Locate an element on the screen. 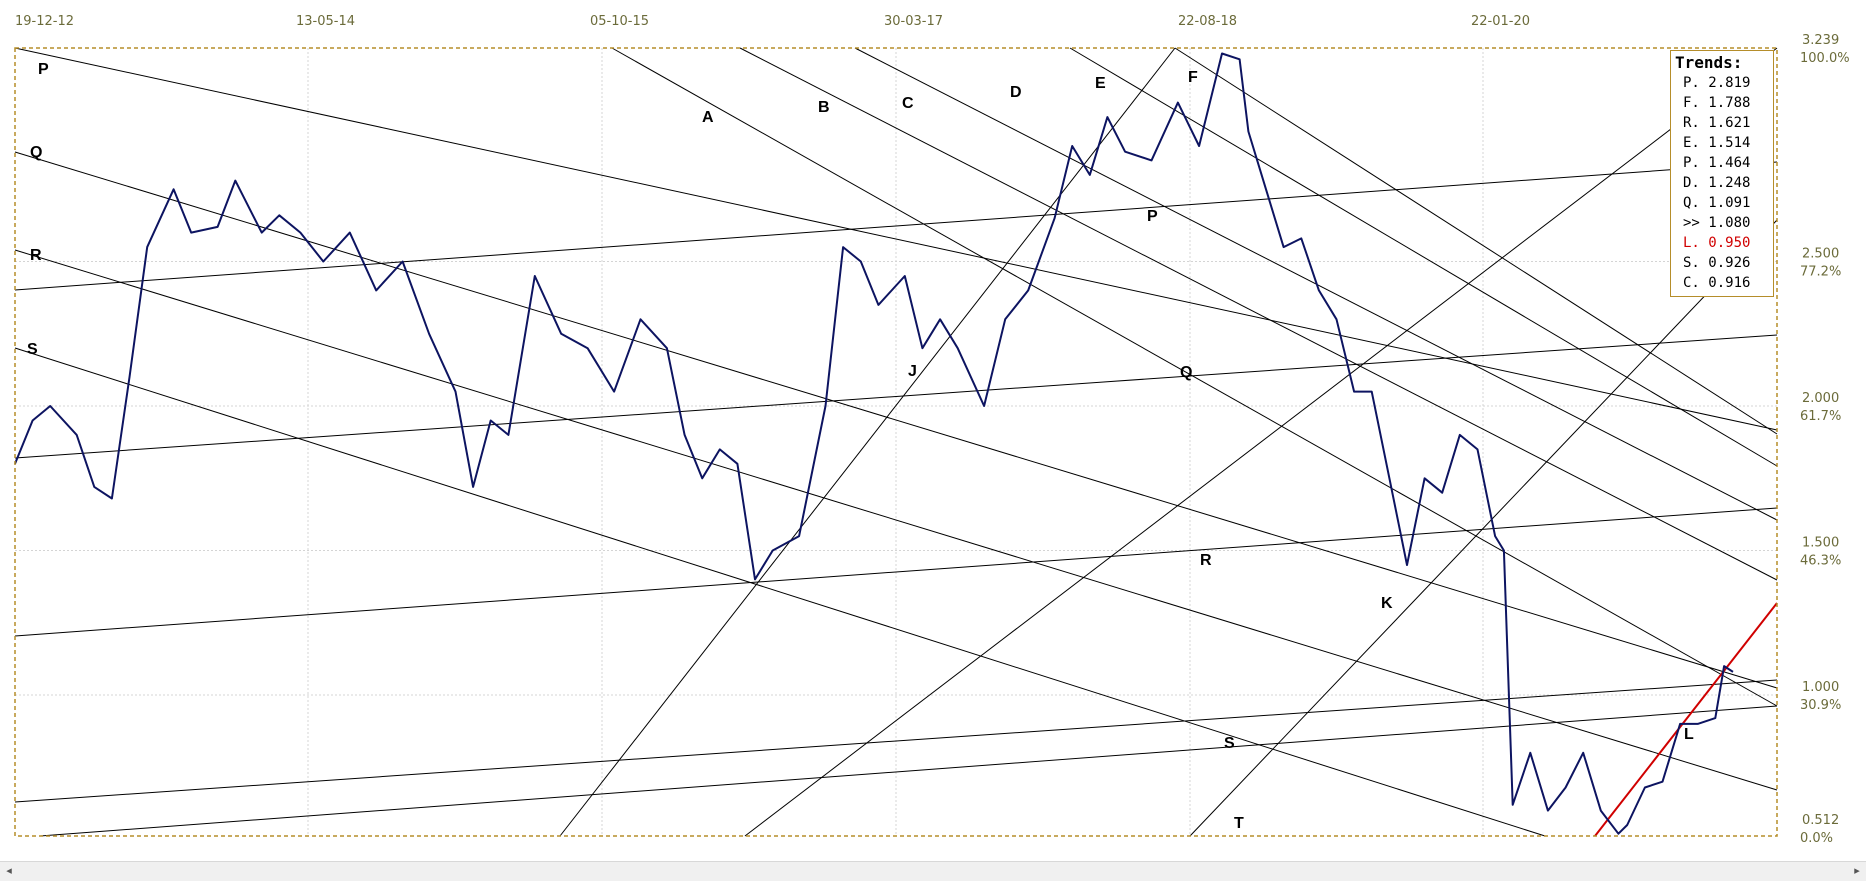 This screenshot has width=1866, height=881. legend-title: Trends: is located at coordinates (1709, 62).